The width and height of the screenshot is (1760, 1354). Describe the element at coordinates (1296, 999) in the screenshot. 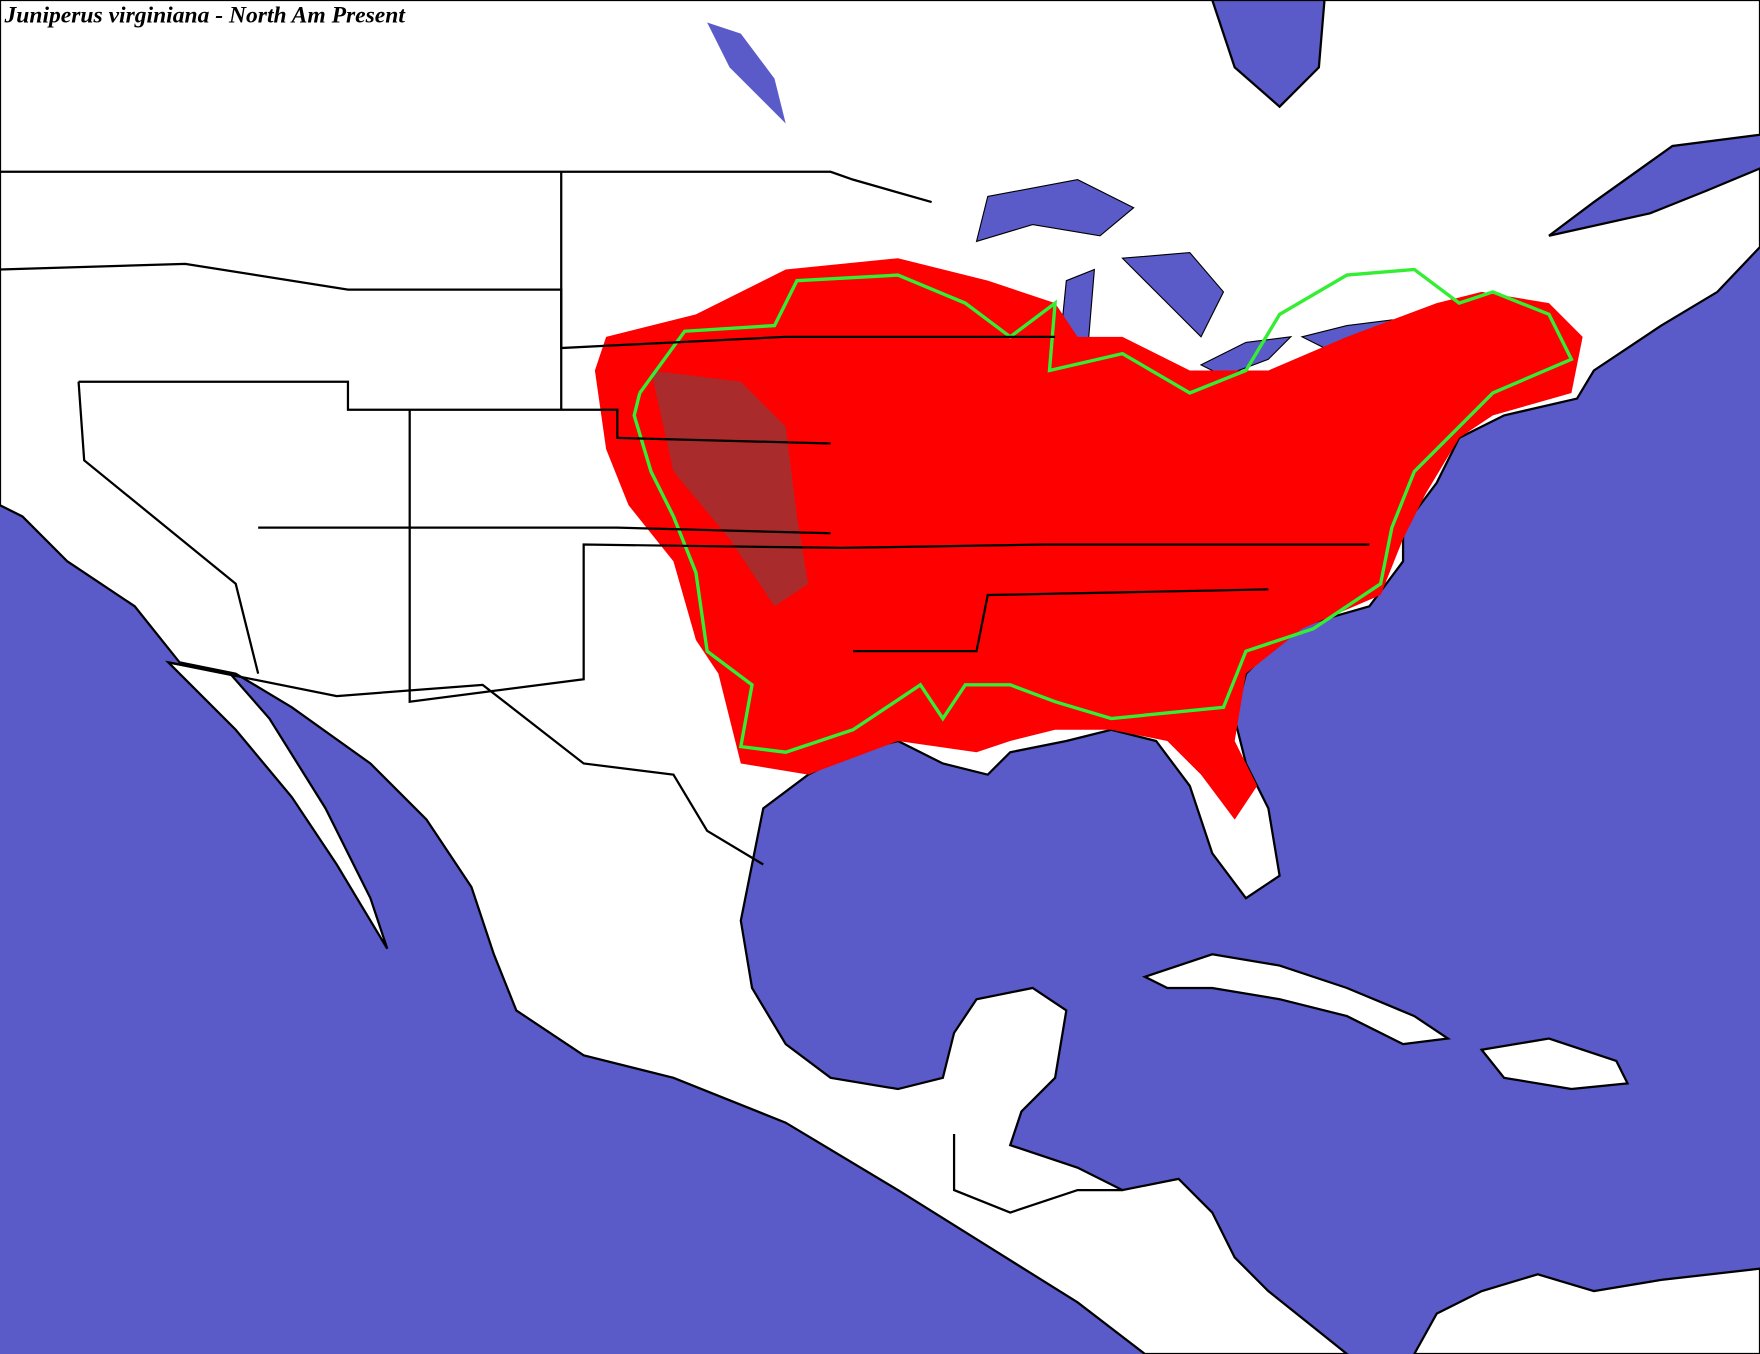

I see `cuba` at that location.